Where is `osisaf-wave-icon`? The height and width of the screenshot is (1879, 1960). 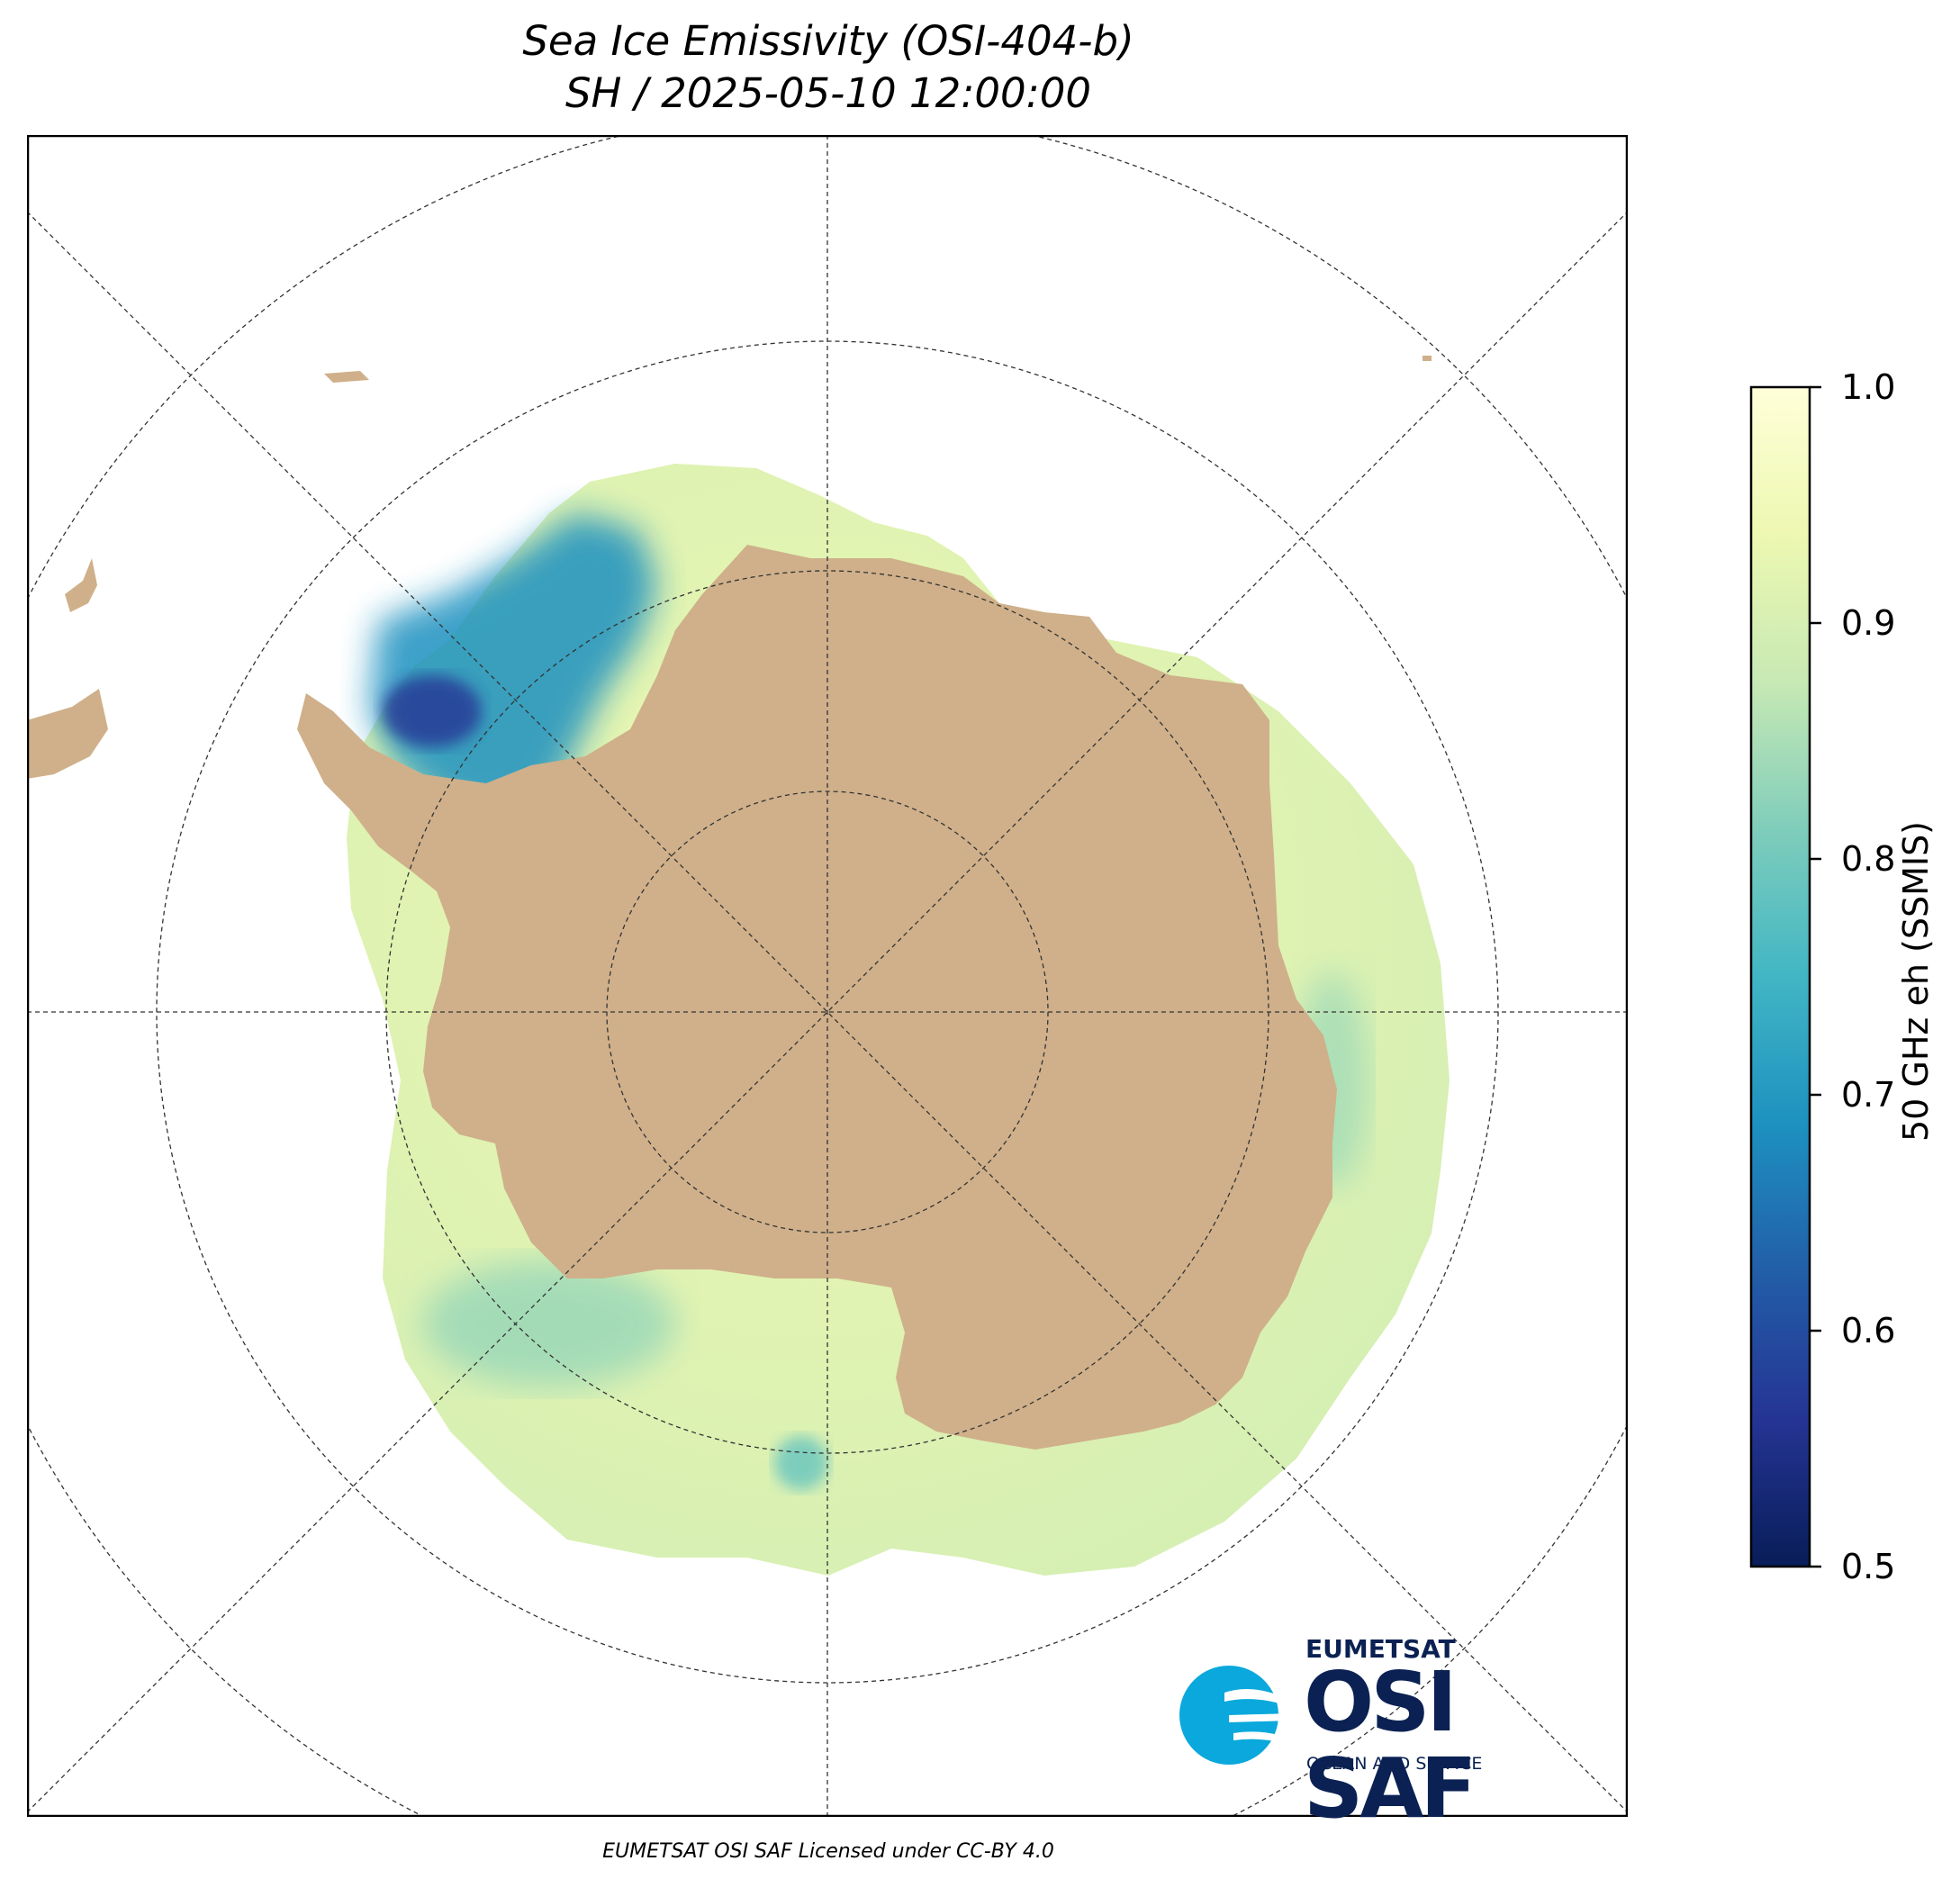 osisaf-wave-icon is located at coordinates (1236, 1715).